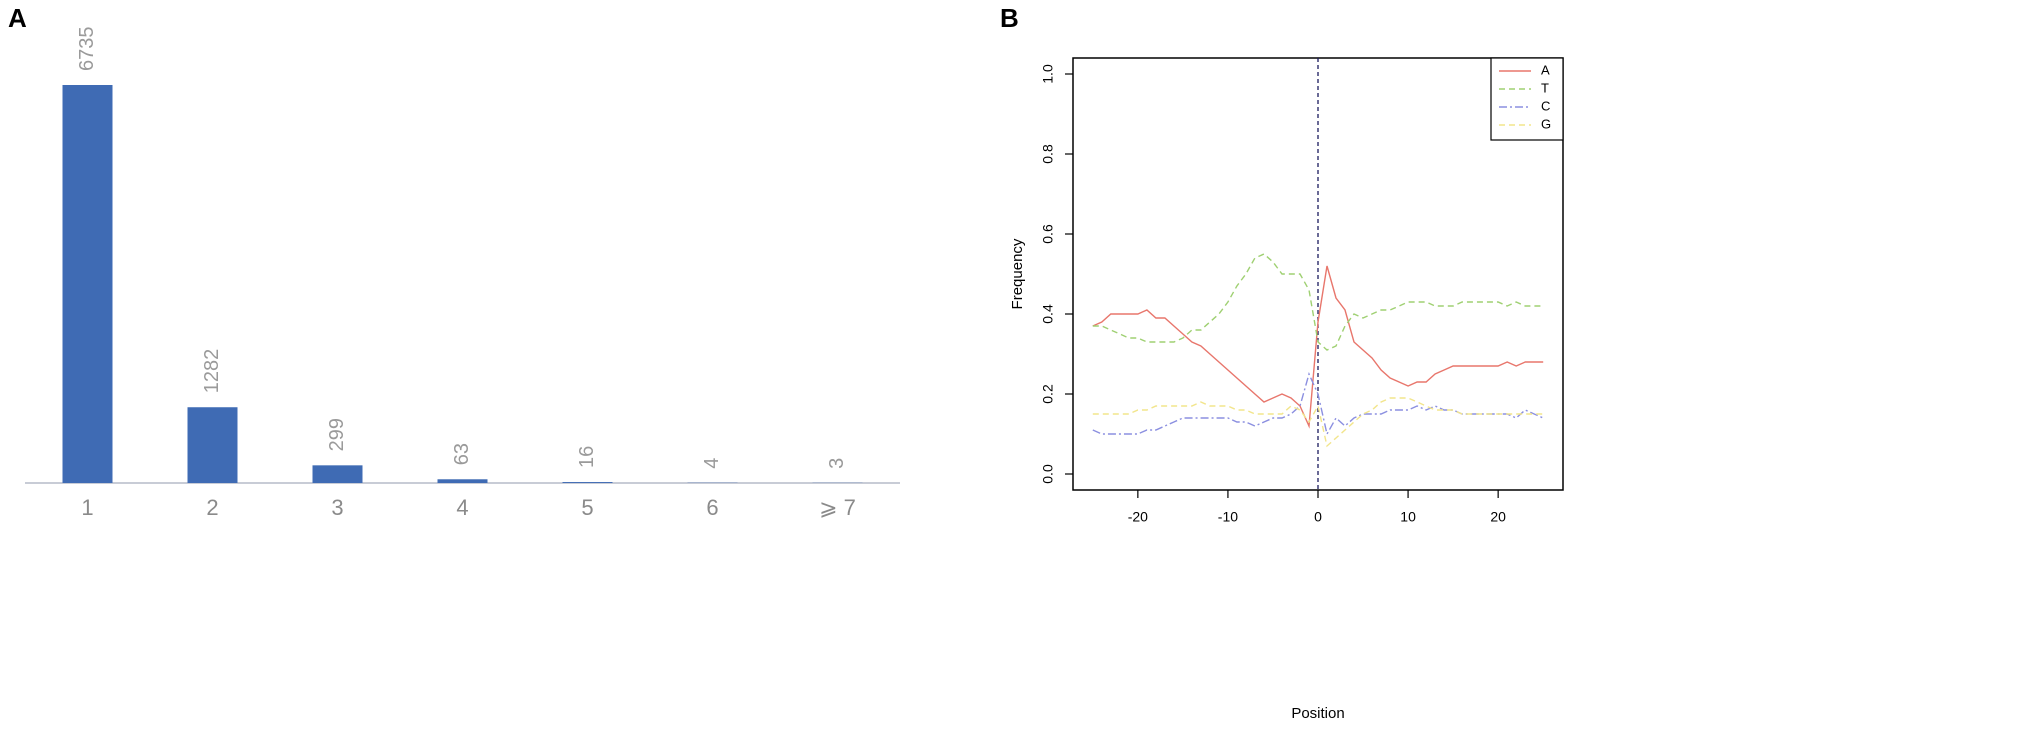 The height and width of the screenshot is (730, 2033). Describe the element at coordinates (17, 18) in the screenshot. I see `panel-label: A` at that location.